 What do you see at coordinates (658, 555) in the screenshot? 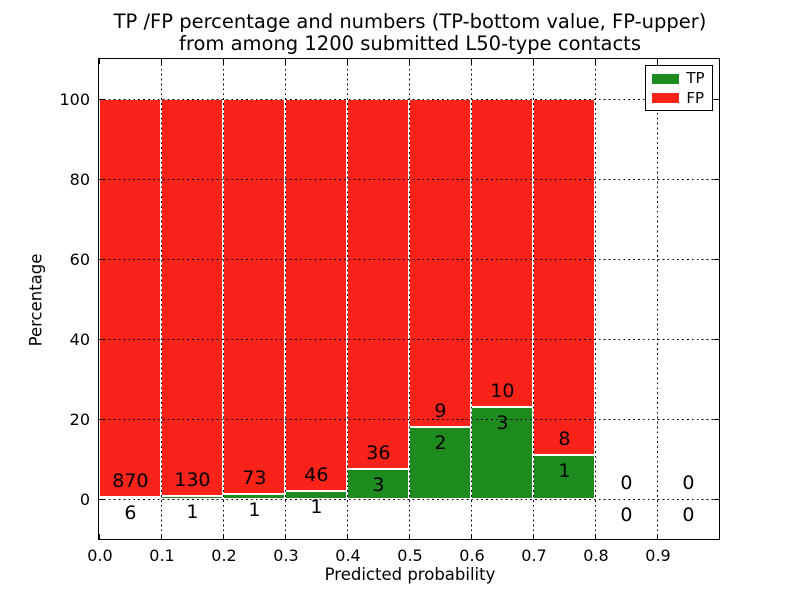
I see `x-tick-label: 0.9` at bounding box center [658, 555].